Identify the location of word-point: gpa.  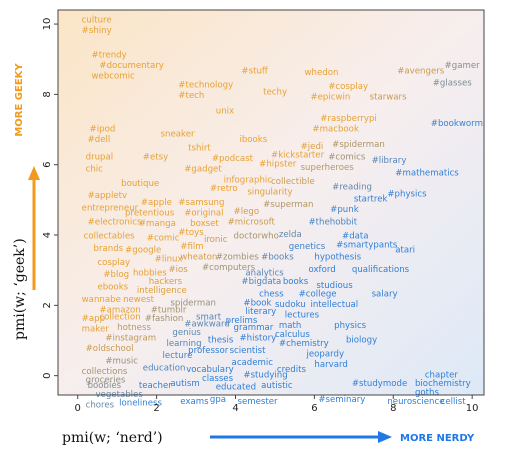
(218, 400).